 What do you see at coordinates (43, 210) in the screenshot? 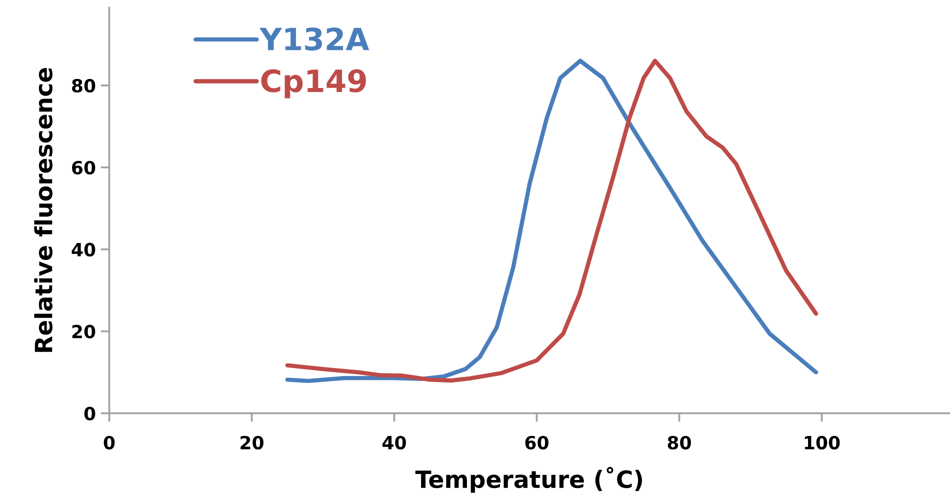
I see `y-axis-title: Relative fluorescence` at bounding box center [43, 210].